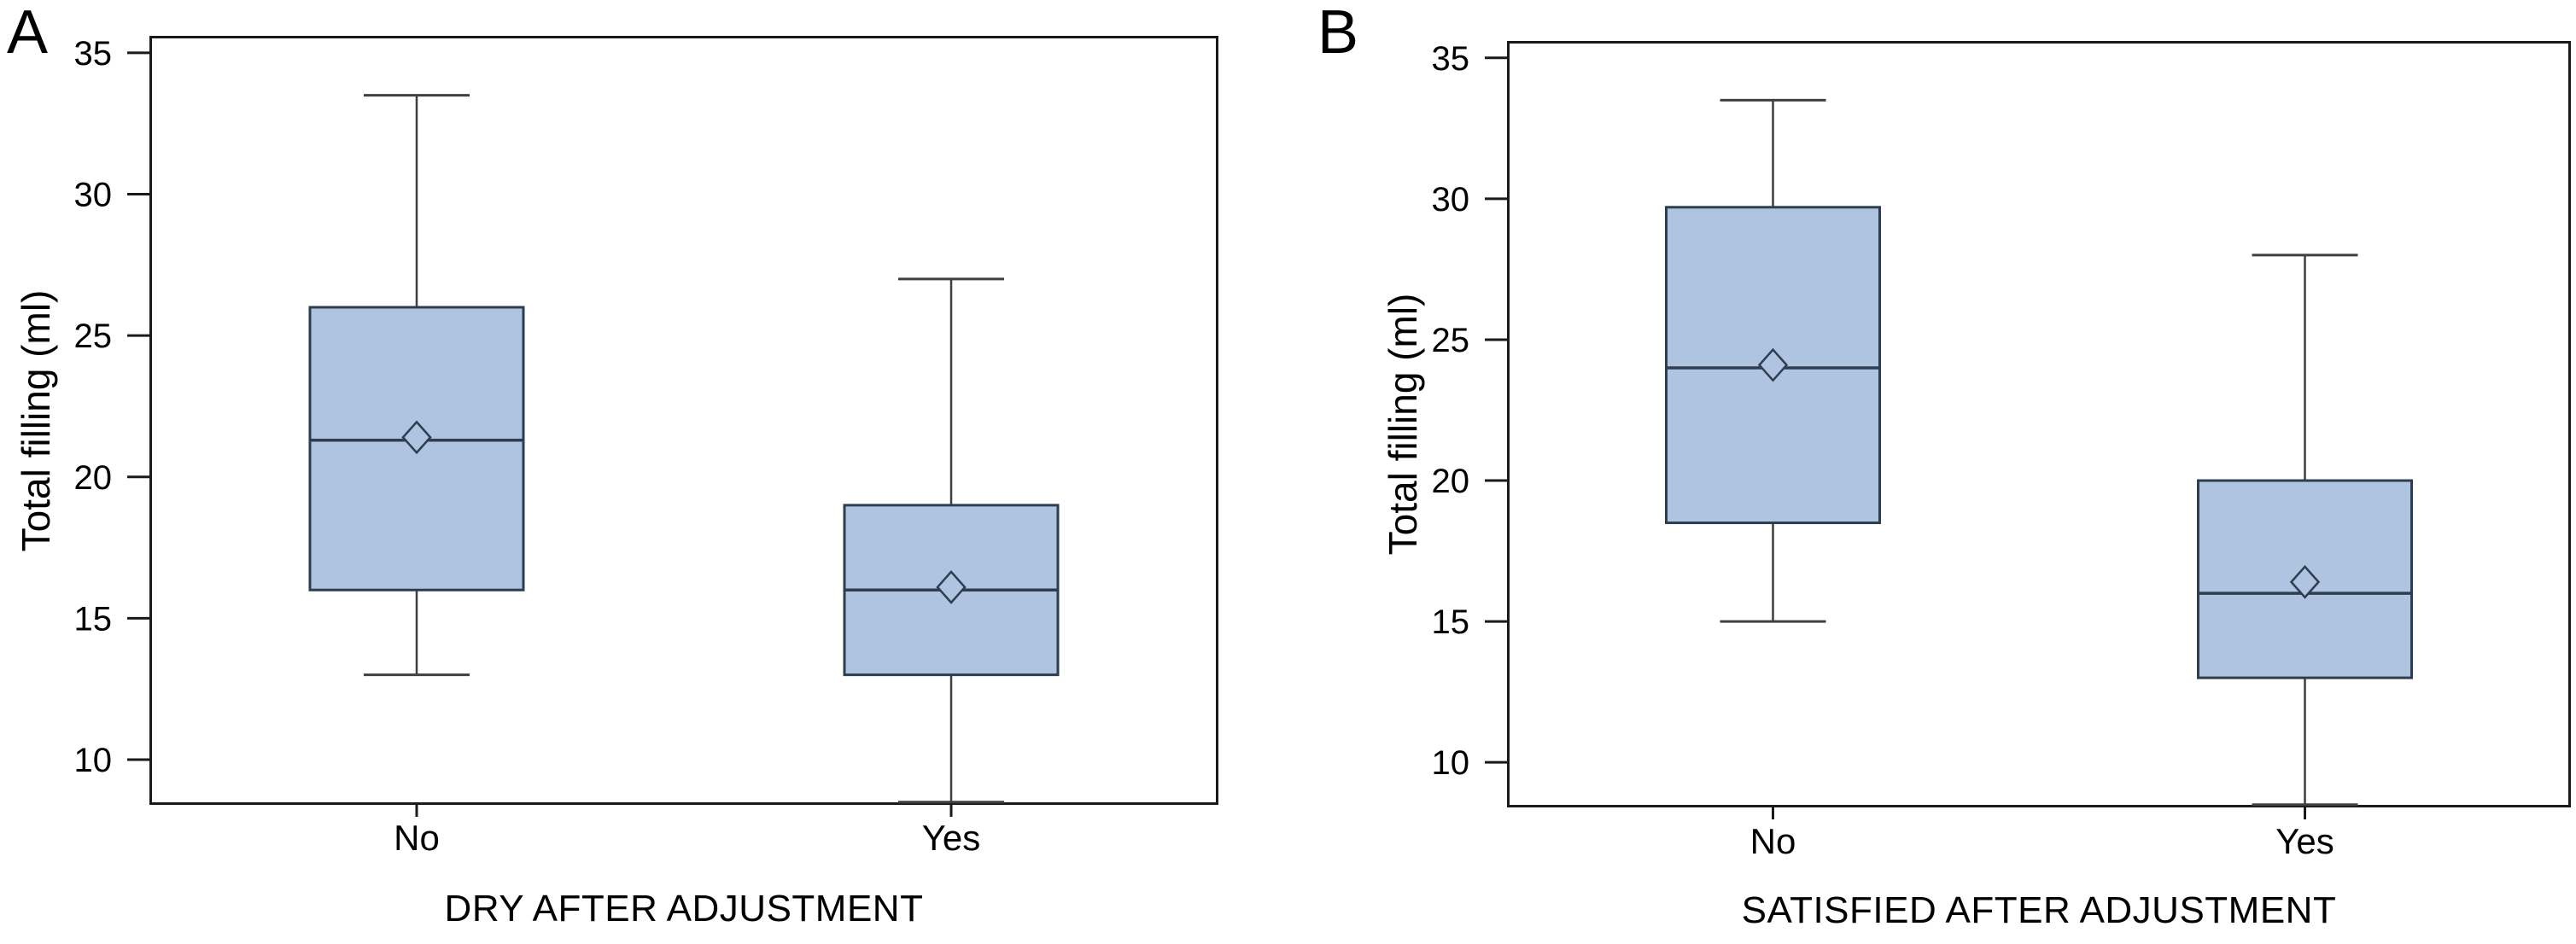  I want to click on panel-b-letter: B, so click(1338, 33).